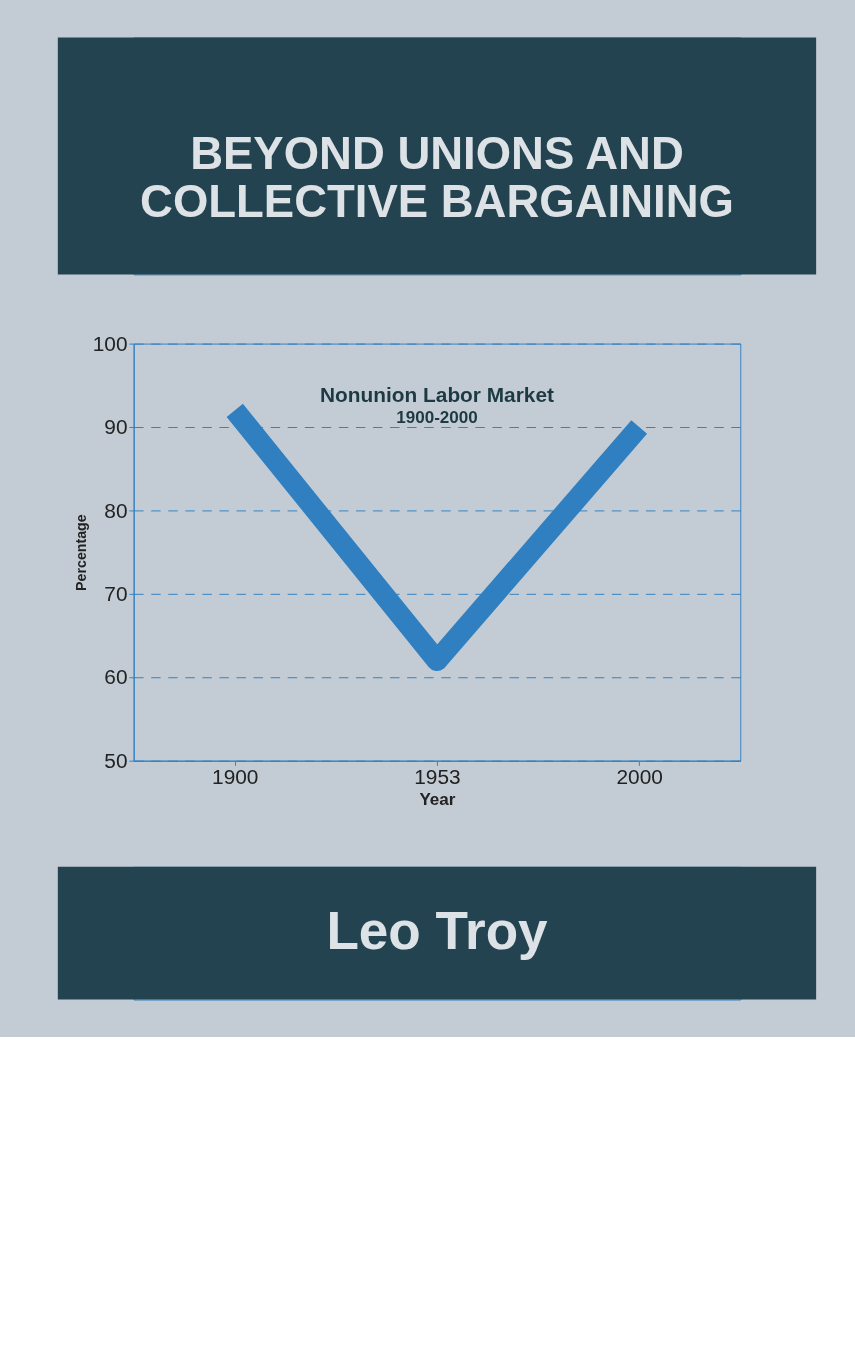 The width and height of the screenshot is (855, 1360). Describe the element at coordinates (437, 931) in the screenshot. I see `text: Leo Troy` at that location.